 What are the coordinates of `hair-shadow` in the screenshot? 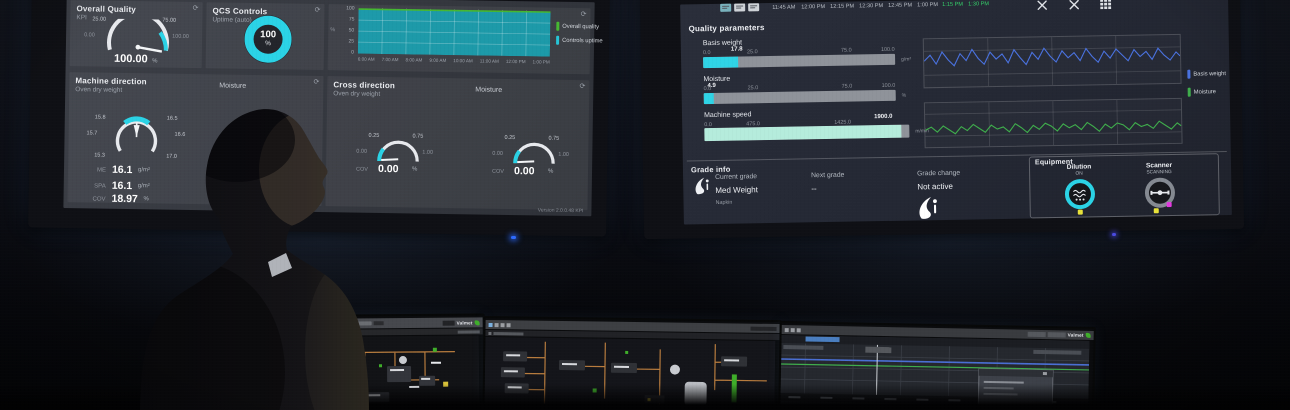 It's located at (237, 145).